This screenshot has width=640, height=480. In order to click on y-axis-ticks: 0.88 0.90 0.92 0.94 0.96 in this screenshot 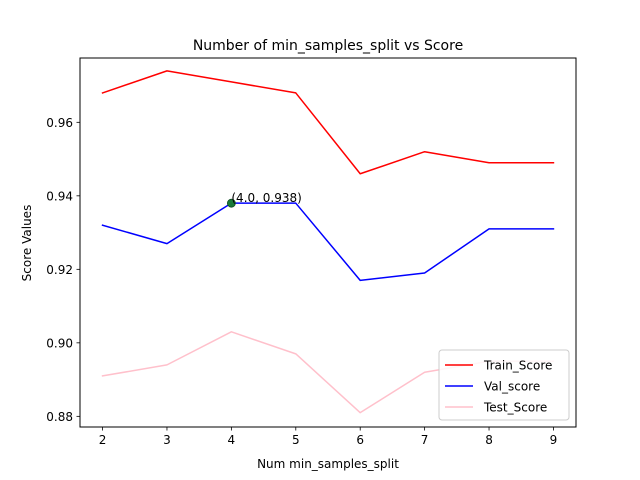, I will do `click(63, 270)`.